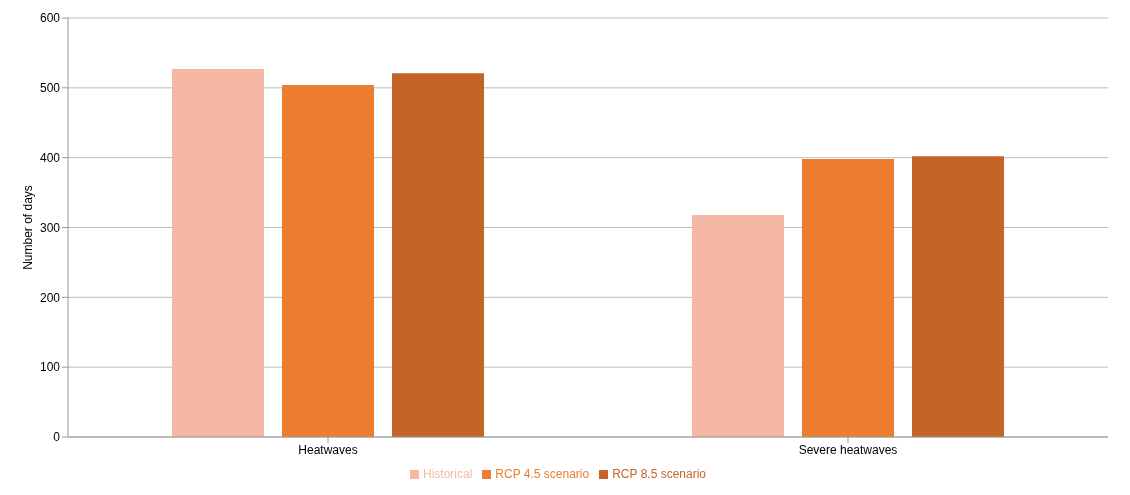 The image size is (1130, 495). Describe the element at coordinates (50, 157) in the screenshot. I see `y-tick-label: 400` at that location.